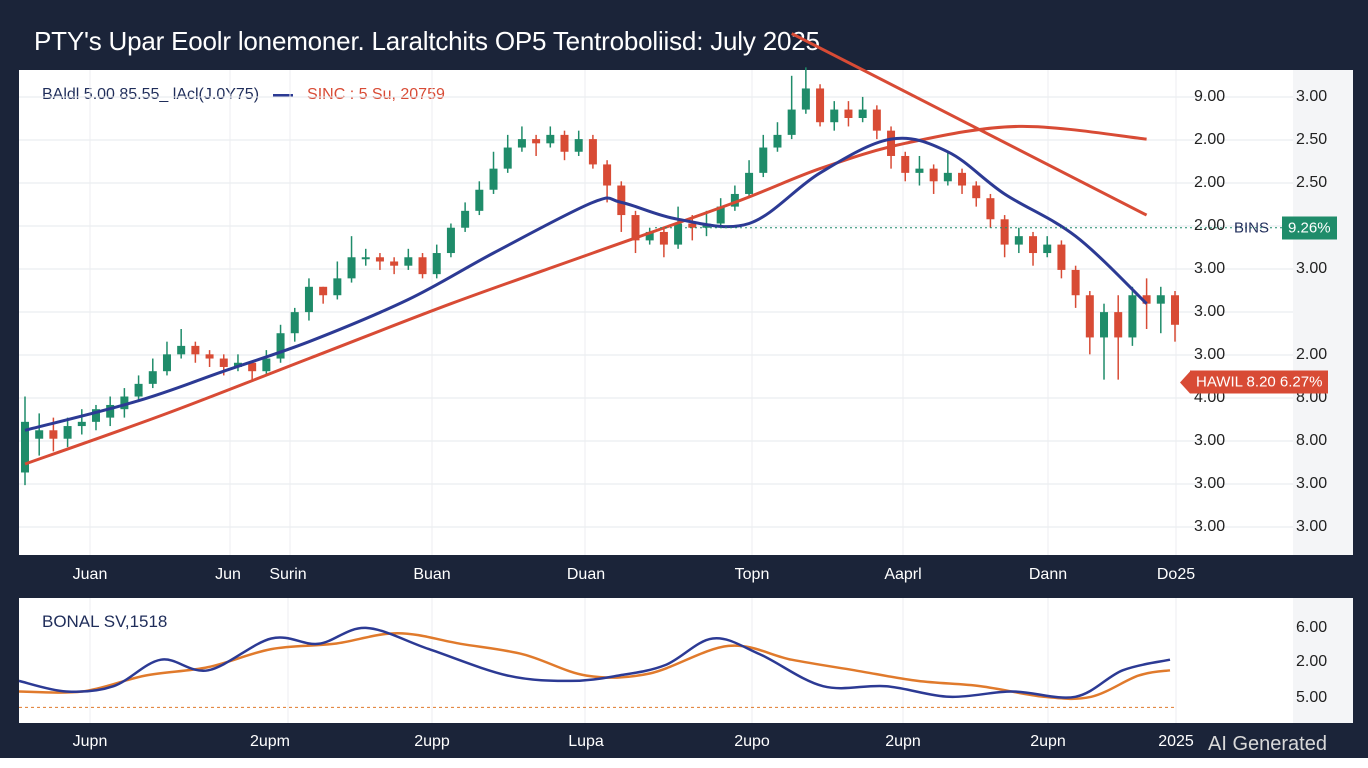 This screenshot has width=1368, height=768. What do you see at coordinates (376, 94) in the screenshot?
I see `legend-red-label: SINC : 5 Su, 20759` at bounding box center [376, 94].